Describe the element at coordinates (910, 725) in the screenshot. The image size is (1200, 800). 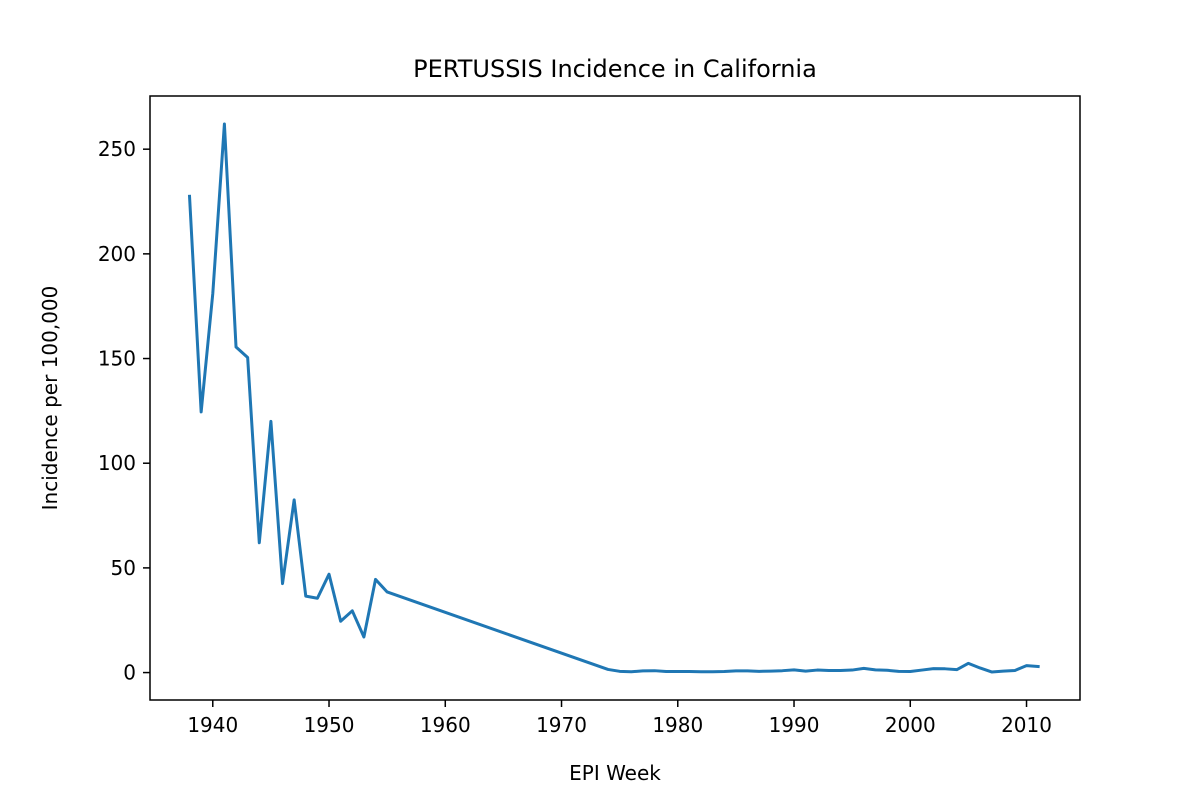
I see `x-tick-label-2000: 2000` at that location.